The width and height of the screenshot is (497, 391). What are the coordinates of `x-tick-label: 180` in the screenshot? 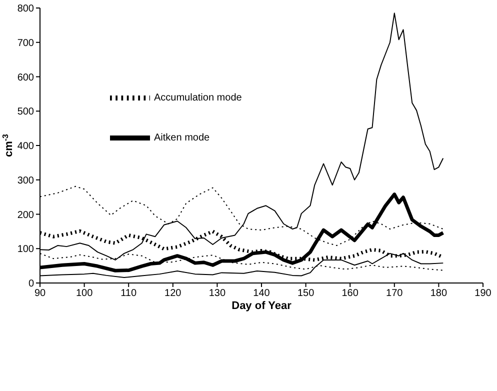 It's located at (439, 294).